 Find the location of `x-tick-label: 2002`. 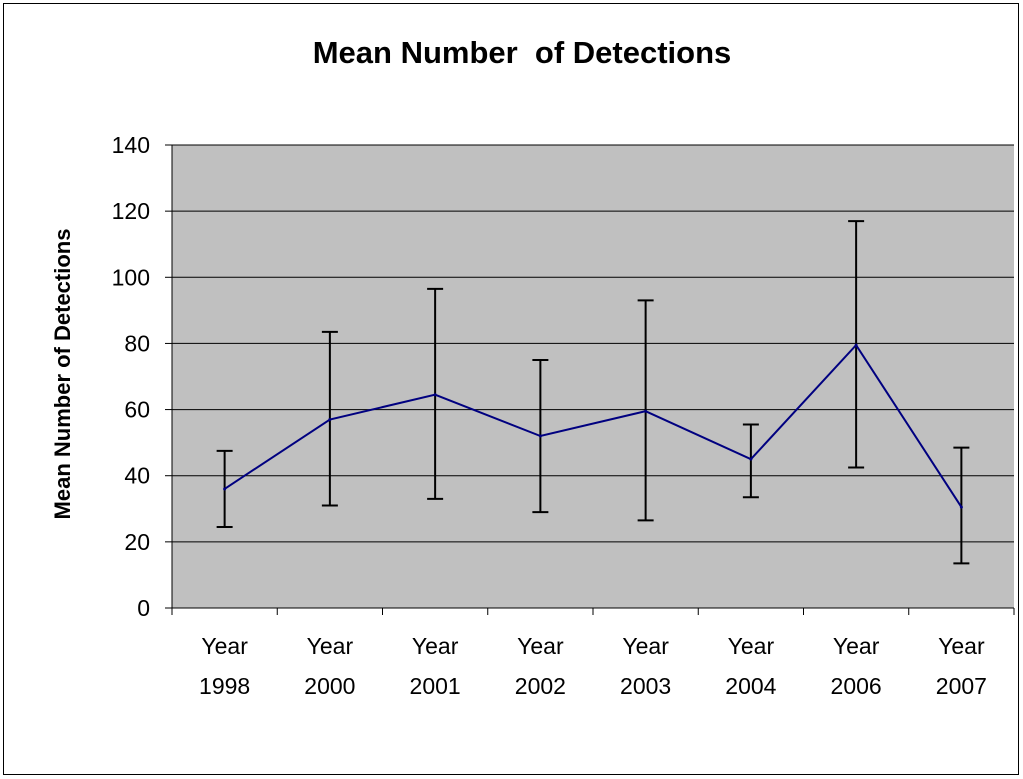

x-tick-label: 2002 is located at coordinates (540, 686).